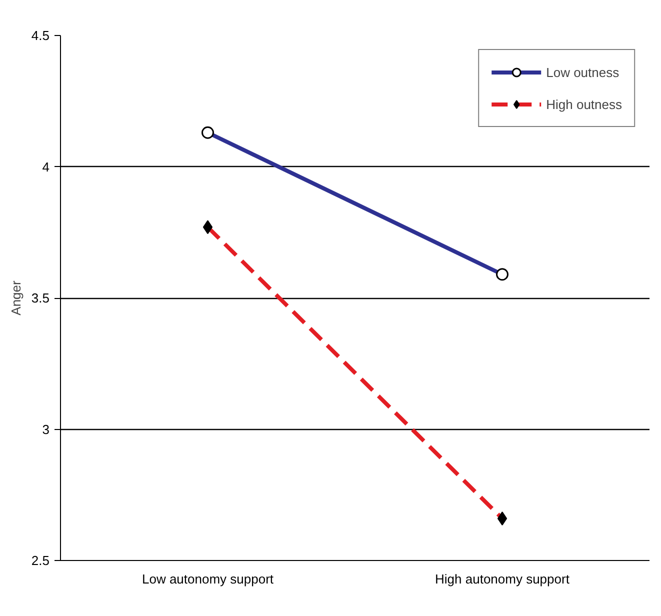  I want to click on y-tick-label: 2.5, so click(40, 560).